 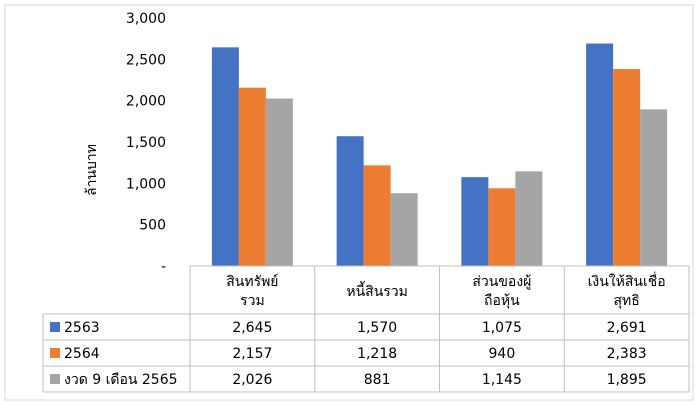 I want to click on category-label: รวม, so click(x=252, y=301).